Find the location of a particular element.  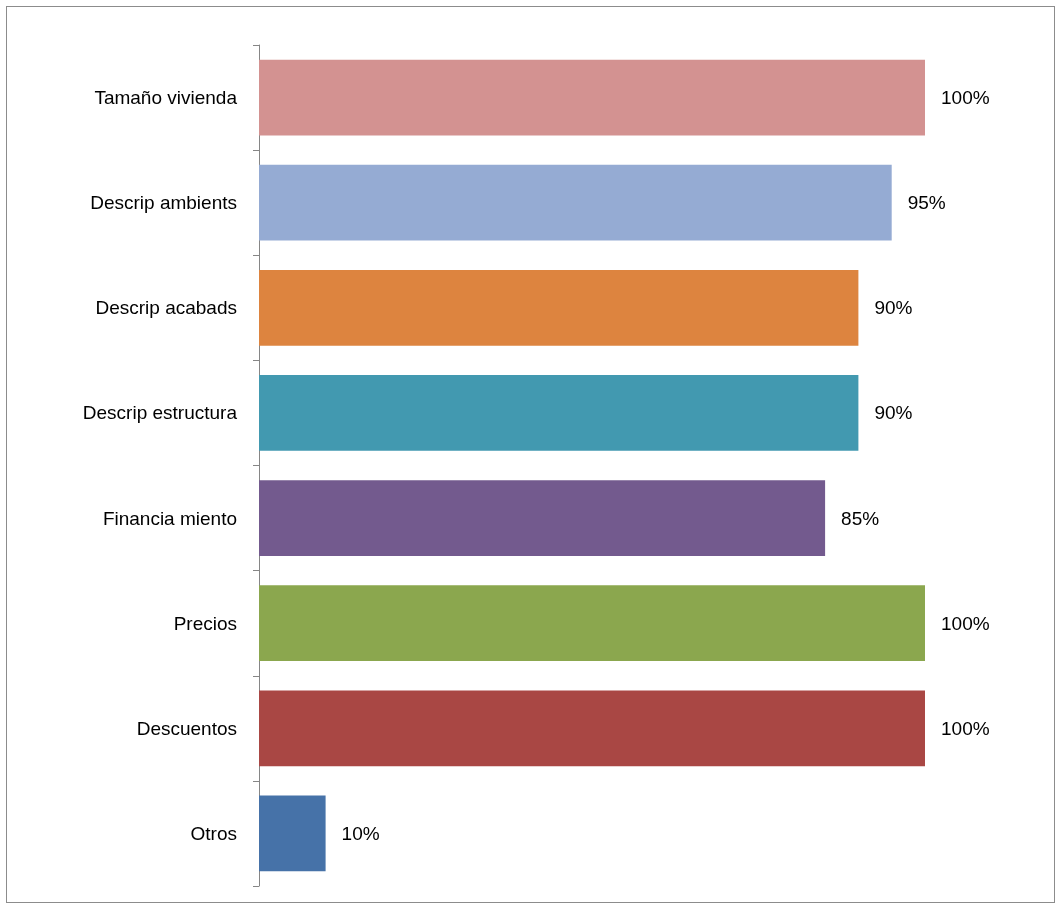

data-label: 85% is located at coordinates (860, 518).